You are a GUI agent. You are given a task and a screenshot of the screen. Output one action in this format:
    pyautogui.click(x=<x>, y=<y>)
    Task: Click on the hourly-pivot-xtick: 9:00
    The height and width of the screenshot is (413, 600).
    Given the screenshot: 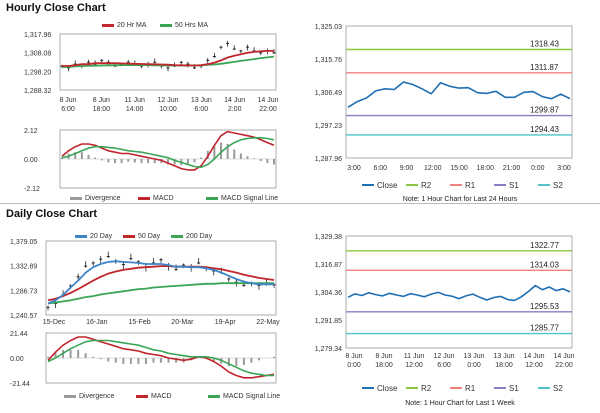 What is the action you would take?
    pyautogui.click(x=407, y=168)
    